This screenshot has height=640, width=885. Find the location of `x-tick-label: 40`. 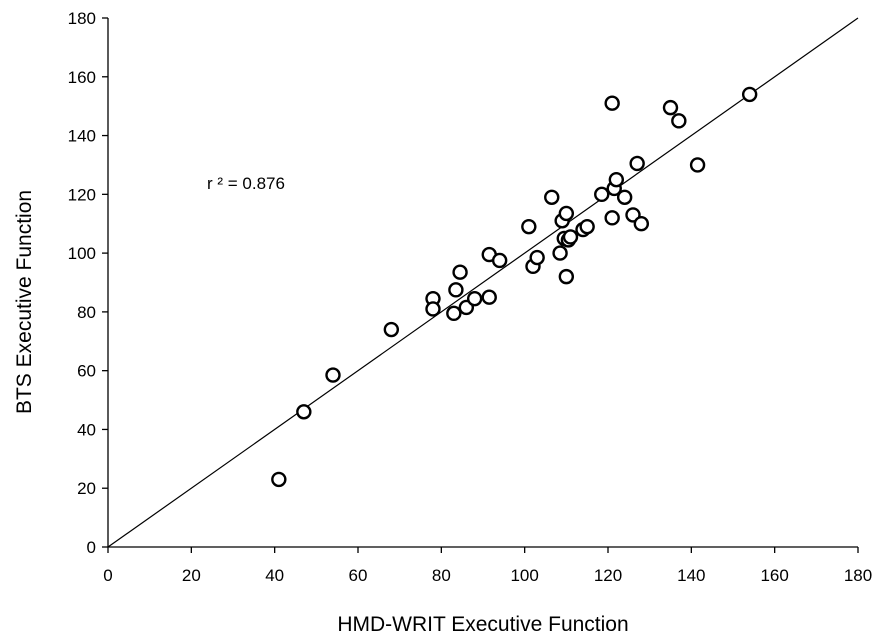

x-tick-label: 40 is located at coordinates (274, 575).